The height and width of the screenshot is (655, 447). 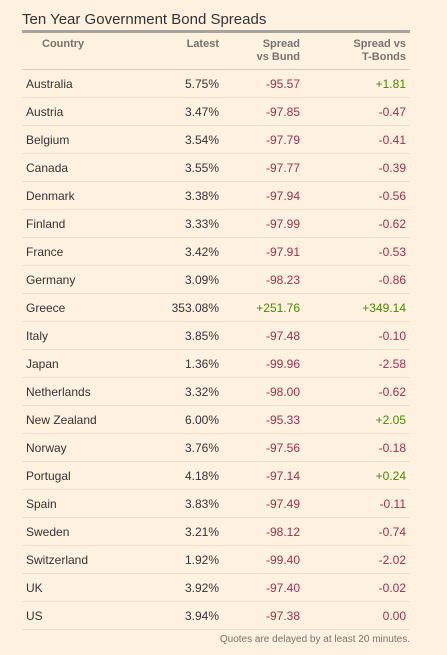 What do you see at coordinates (392, 336) in the screenshot?
I see `spread-vs-tbonds-cell: -0.10` at bounding box center [392, 336].